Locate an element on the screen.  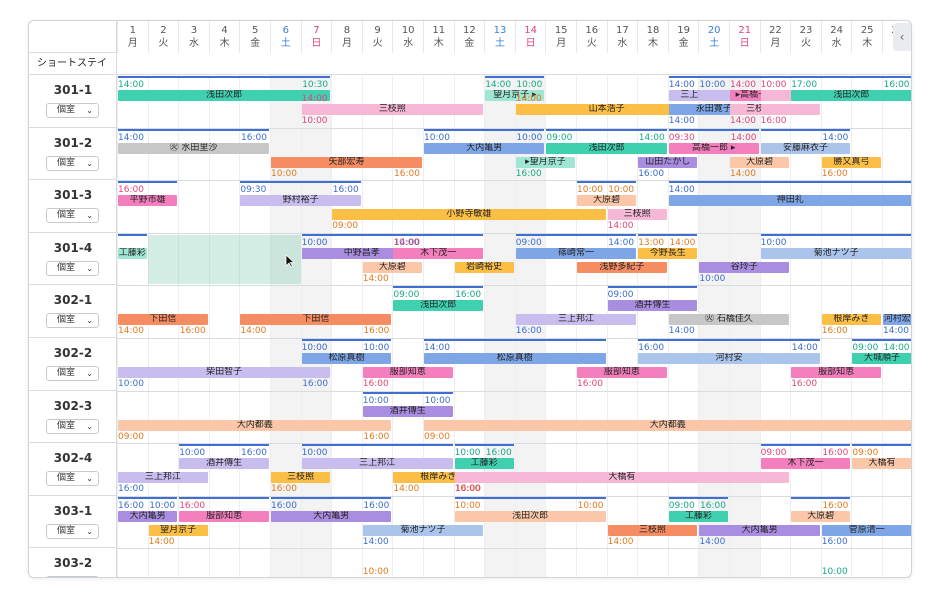
booking-bar: 勝又真弓 is located at coordinates (851, 162).